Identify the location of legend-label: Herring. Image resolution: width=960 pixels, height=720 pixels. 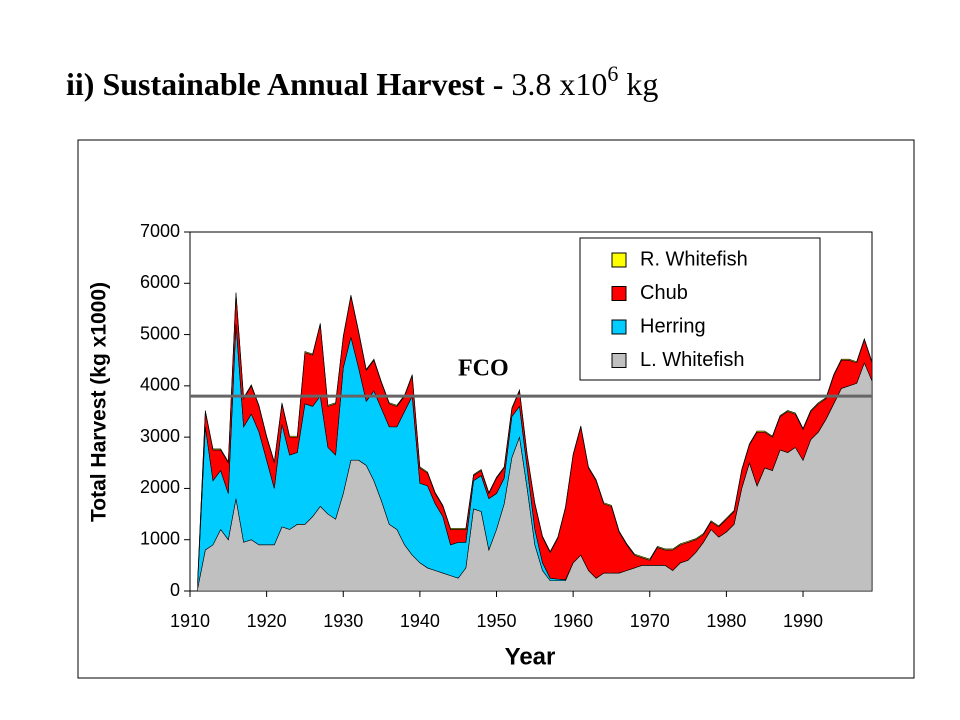
(673, 326).